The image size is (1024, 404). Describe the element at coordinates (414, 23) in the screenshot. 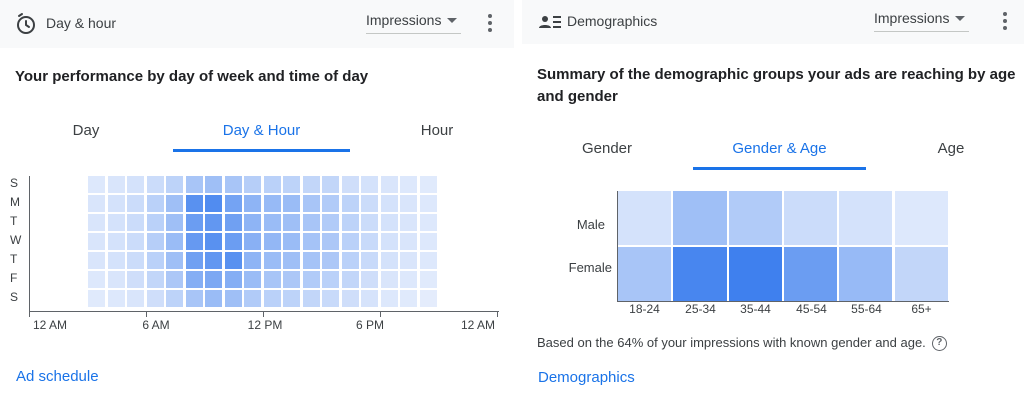

I see `metric-dropdown: Impressions` at that location.